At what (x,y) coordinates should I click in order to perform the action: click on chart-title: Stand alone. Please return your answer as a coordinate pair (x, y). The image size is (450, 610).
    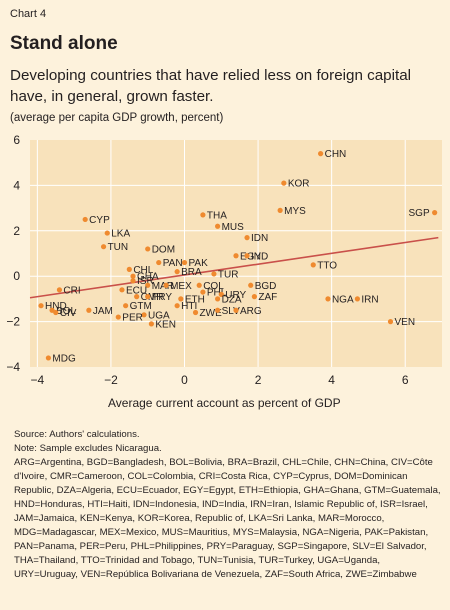
    Looking at the image, I should click on (64, 43).